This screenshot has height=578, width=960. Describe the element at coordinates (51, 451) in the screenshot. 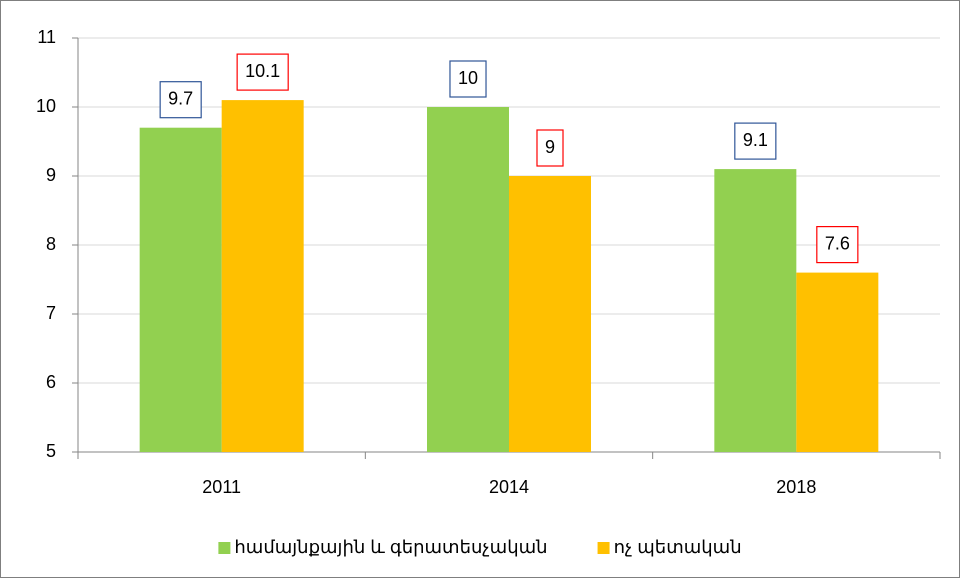

I see `y-tick-label: 5` at that location.